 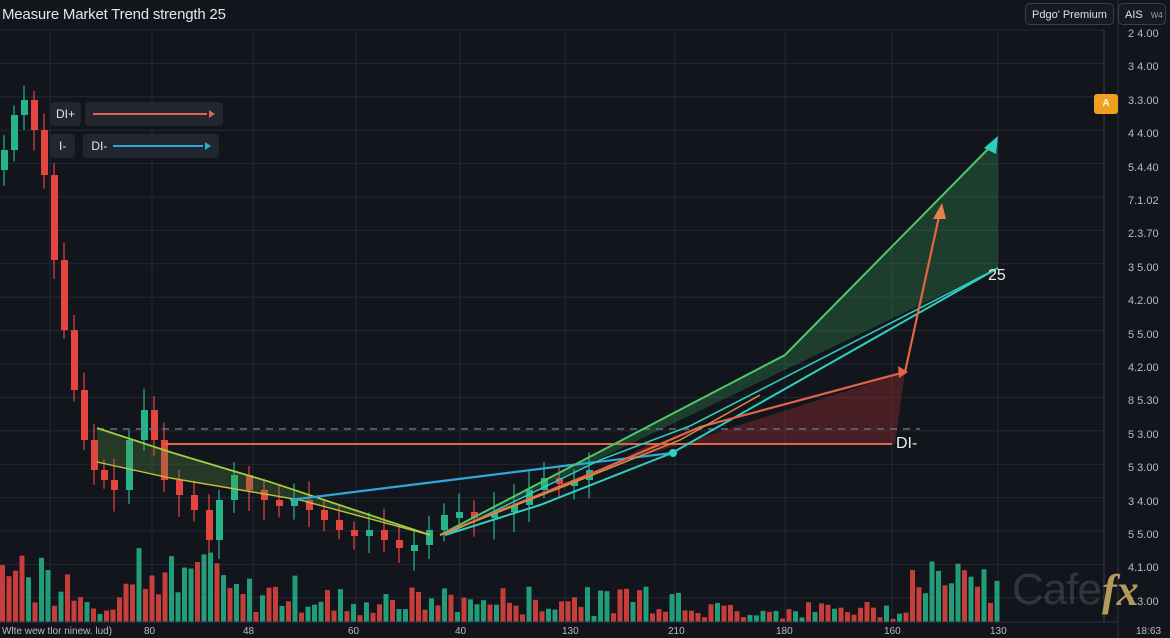 What do you see at coordinates (150, 631) in the screenshot?
I see `x-axis-label: 80` at bounding box center [150, 631].